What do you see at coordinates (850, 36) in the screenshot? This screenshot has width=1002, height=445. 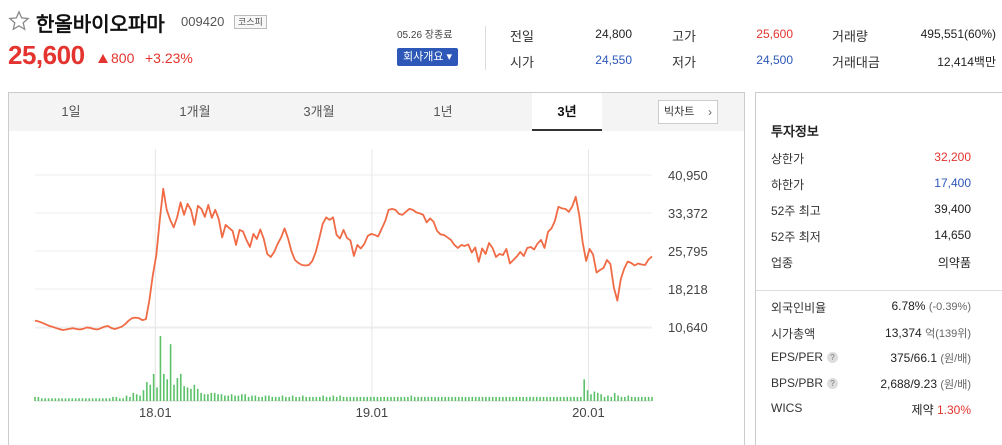 I see `volume-label: 거래량` at bounding box center [850, 36].